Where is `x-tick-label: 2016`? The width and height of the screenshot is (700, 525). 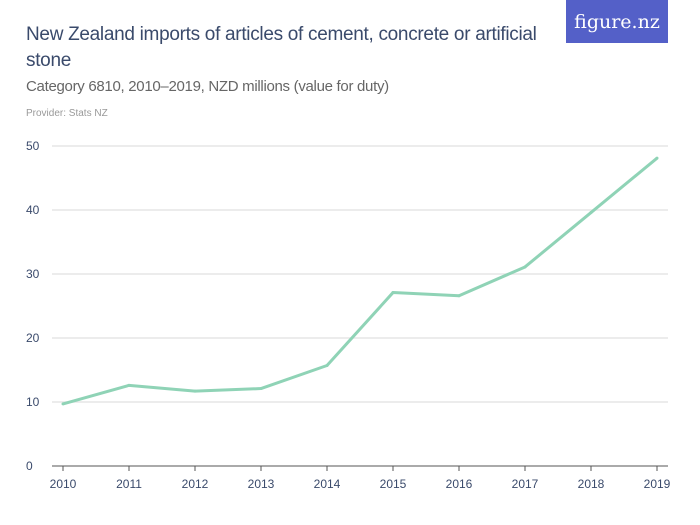 x-tick-label: 2016 is located at coordinates (459, 484).